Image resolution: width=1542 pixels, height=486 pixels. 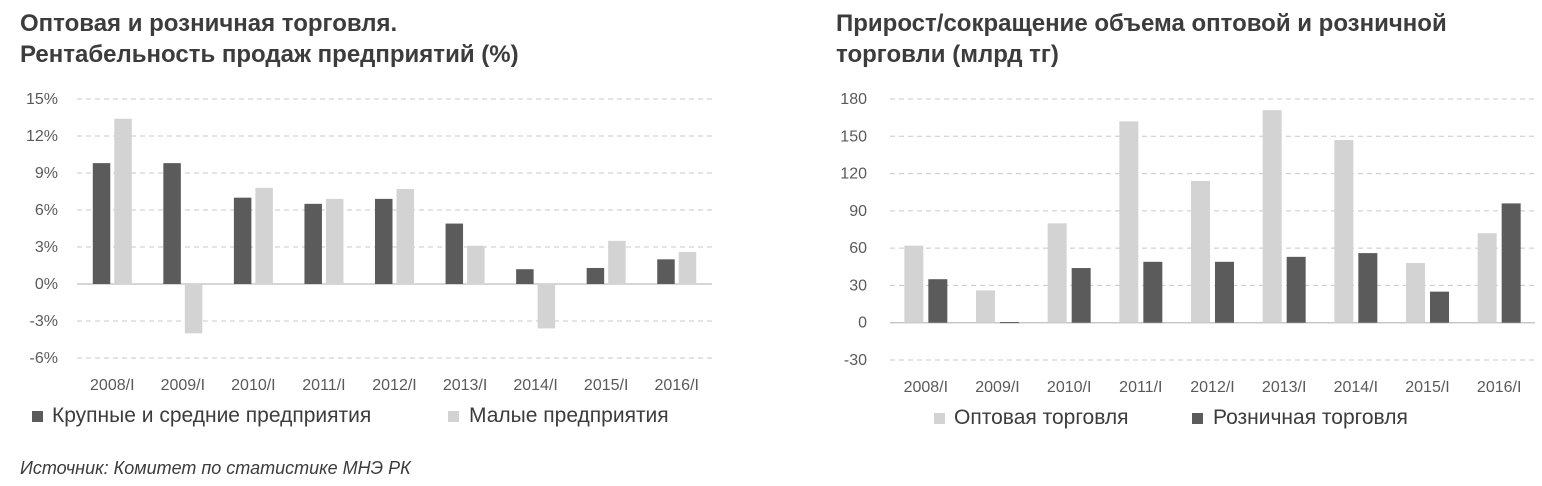 What do you see at coordinates (46, 173) in the screenshot?
I see `y-tick-label: 9%` at bounding box center [46, 173].